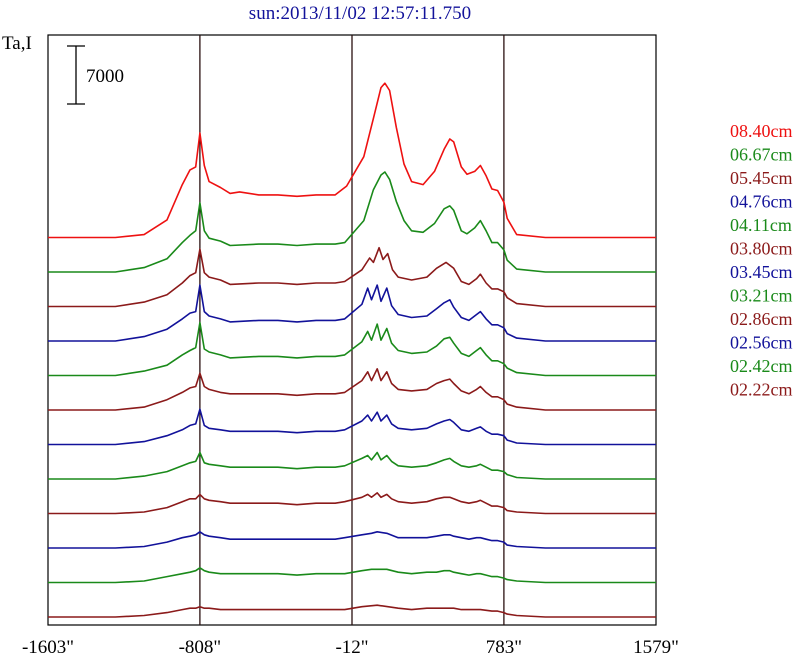 Image resolution: width=805 pixels, height=660 pixels. I want to click on chart-title: sun:2013/11/02 12:57:11.750, so click(360, 13).